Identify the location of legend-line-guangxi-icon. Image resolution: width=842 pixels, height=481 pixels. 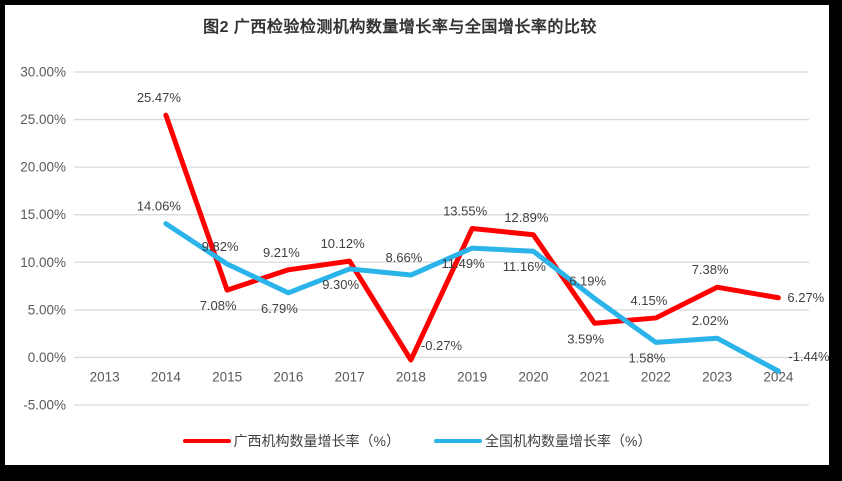
(206, 441).